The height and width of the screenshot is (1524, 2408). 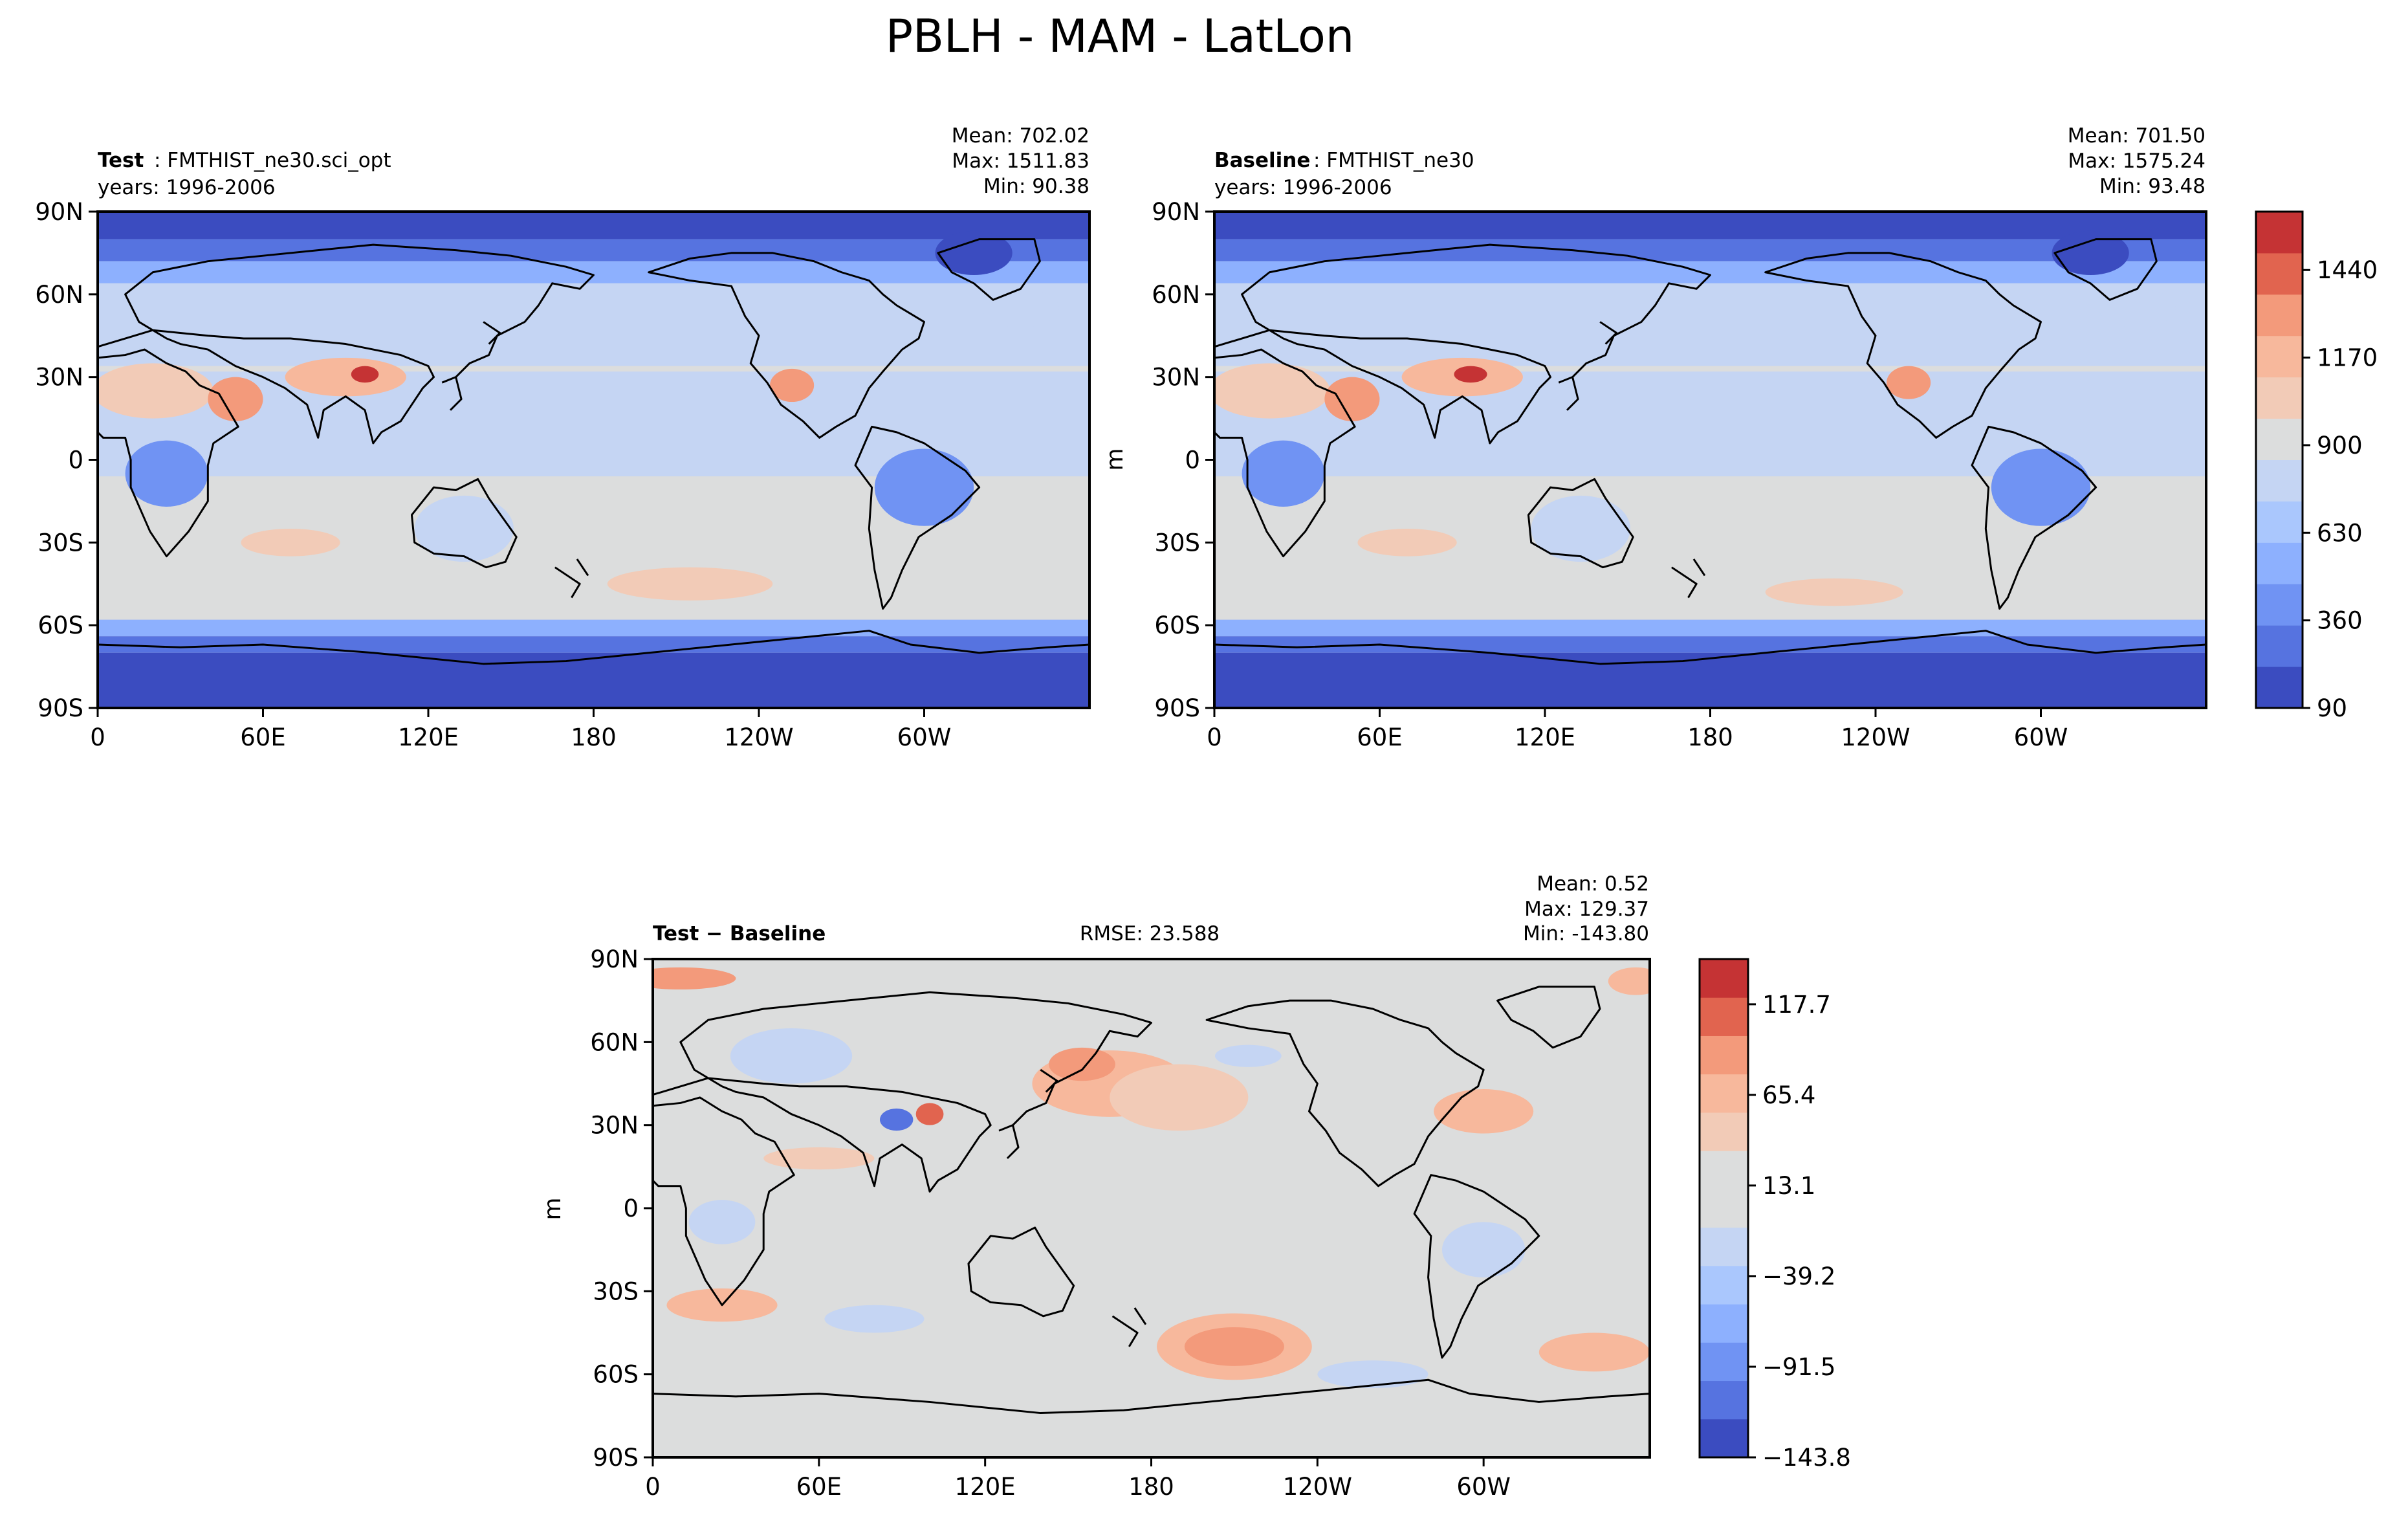 I want to click on test-map, so click(x=593, y=459).